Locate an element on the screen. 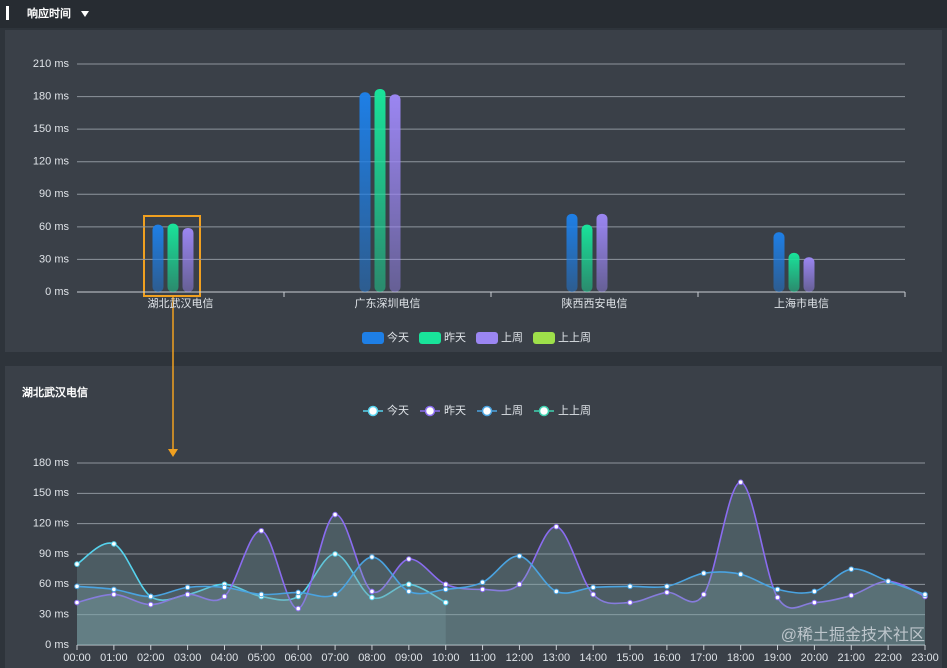  header-marker is located at coordinates (7, 13).